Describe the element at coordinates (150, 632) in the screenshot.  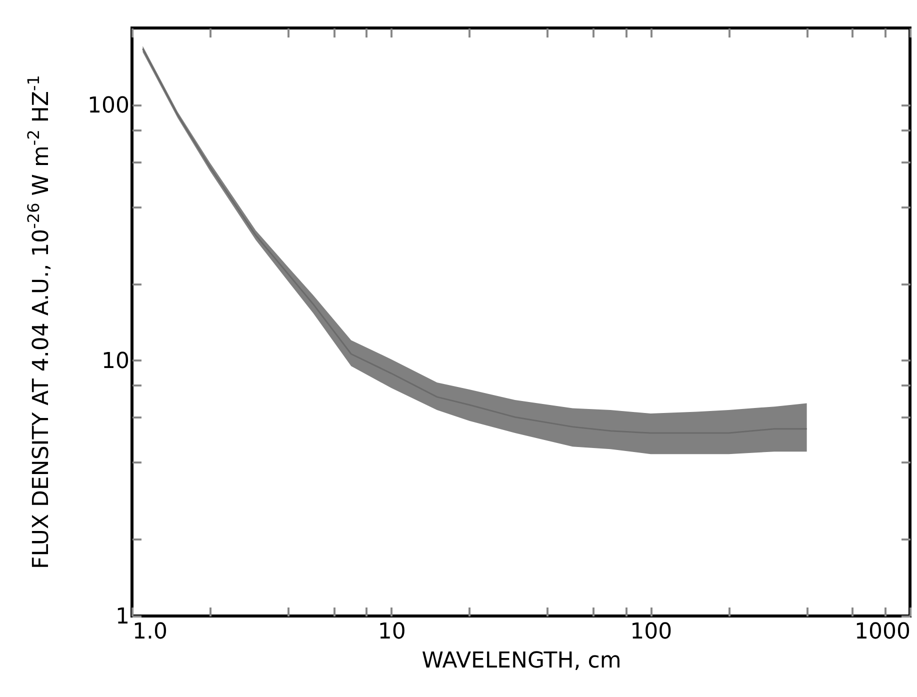
I see `x-tick-label: 1.0` at that location.